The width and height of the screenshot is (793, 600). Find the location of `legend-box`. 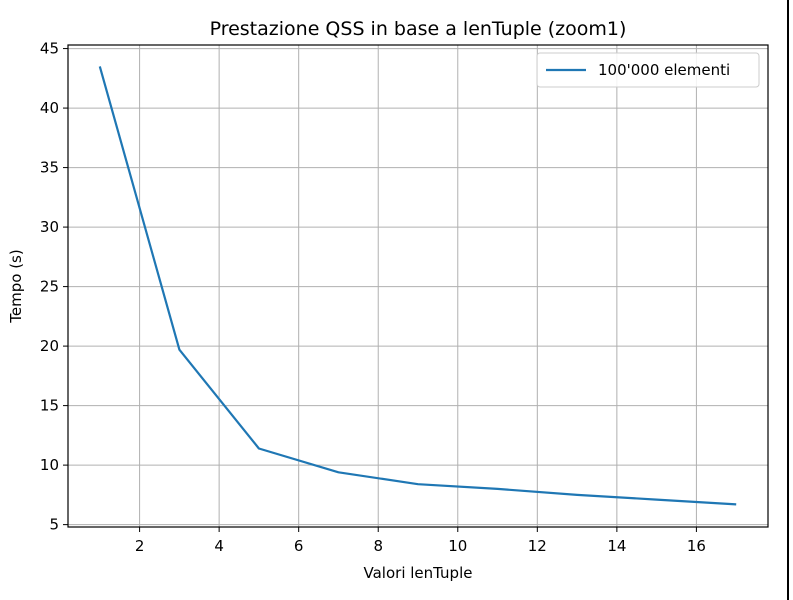

legend-box is located at coordinates (648, 70).